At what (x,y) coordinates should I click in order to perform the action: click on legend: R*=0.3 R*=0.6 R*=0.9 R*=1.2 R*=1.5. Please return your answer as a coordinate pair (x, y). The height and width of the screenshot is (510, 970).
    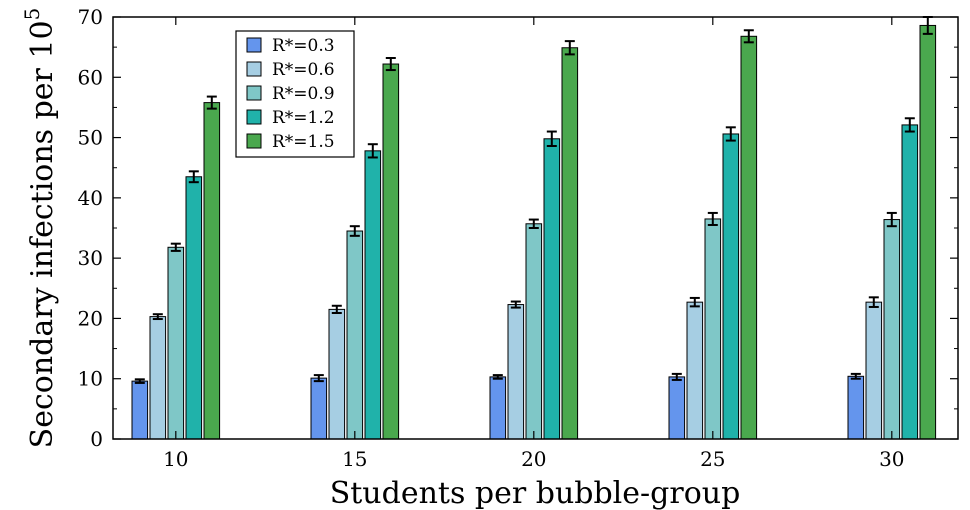
    Looking at the image, I should click on (295, 94).